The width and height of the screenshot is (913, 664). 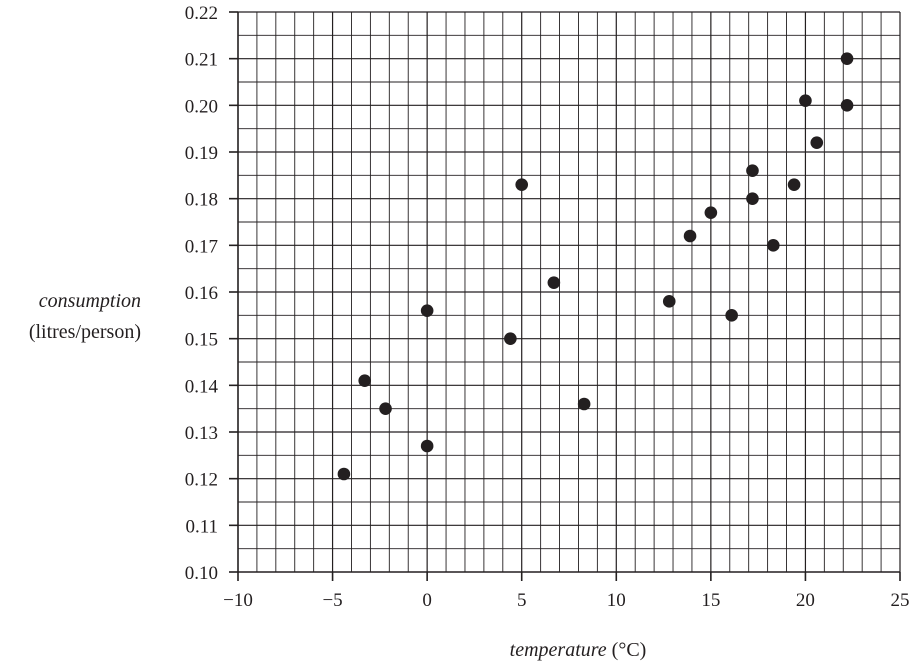 What do you see at coordinates (90, 301) in the screenshot?
I see `y-axis-title: consumption` at bounding box center [90, 301].